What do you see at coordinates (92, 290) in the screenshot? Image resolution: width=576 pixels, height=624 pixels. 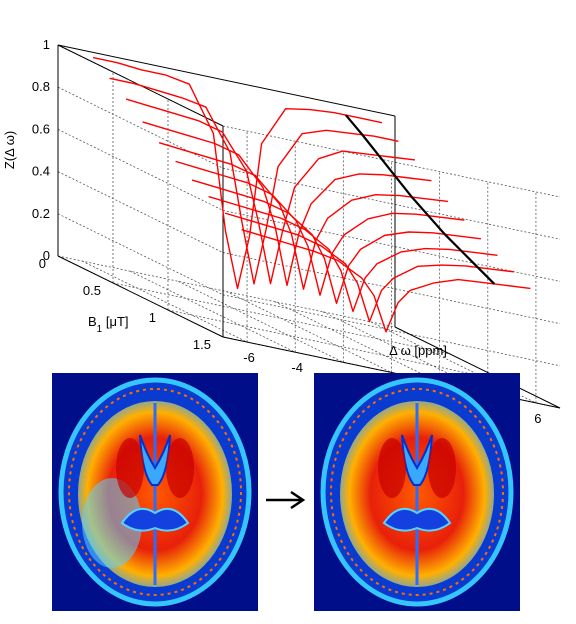 I see `y-tick-label: 0.5` at bounding box center [92, 290].